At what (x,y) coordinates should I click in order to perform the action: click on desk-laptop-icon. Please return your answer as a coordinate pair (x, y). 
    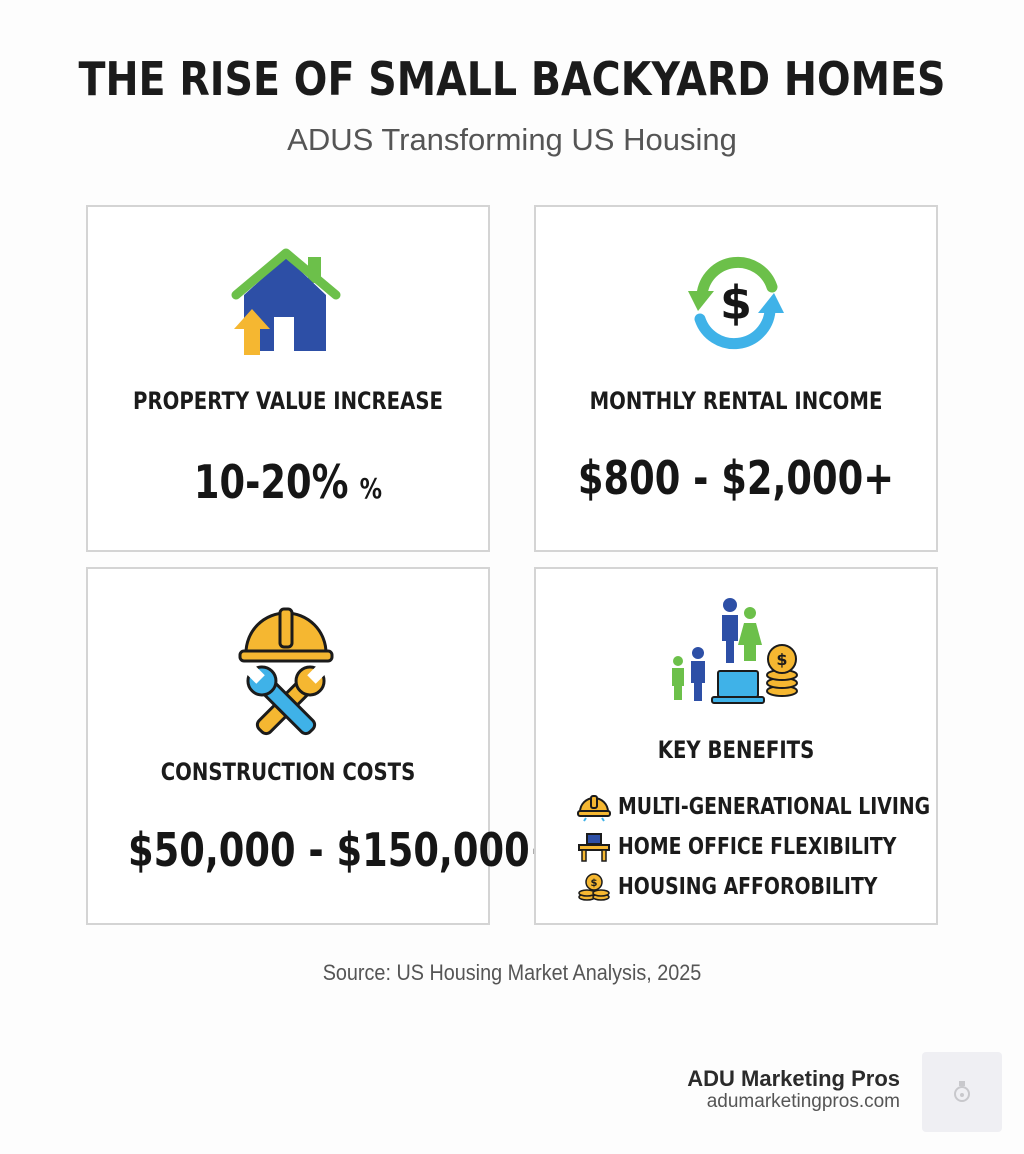
    Looking at the image, I should click on (594, 847).